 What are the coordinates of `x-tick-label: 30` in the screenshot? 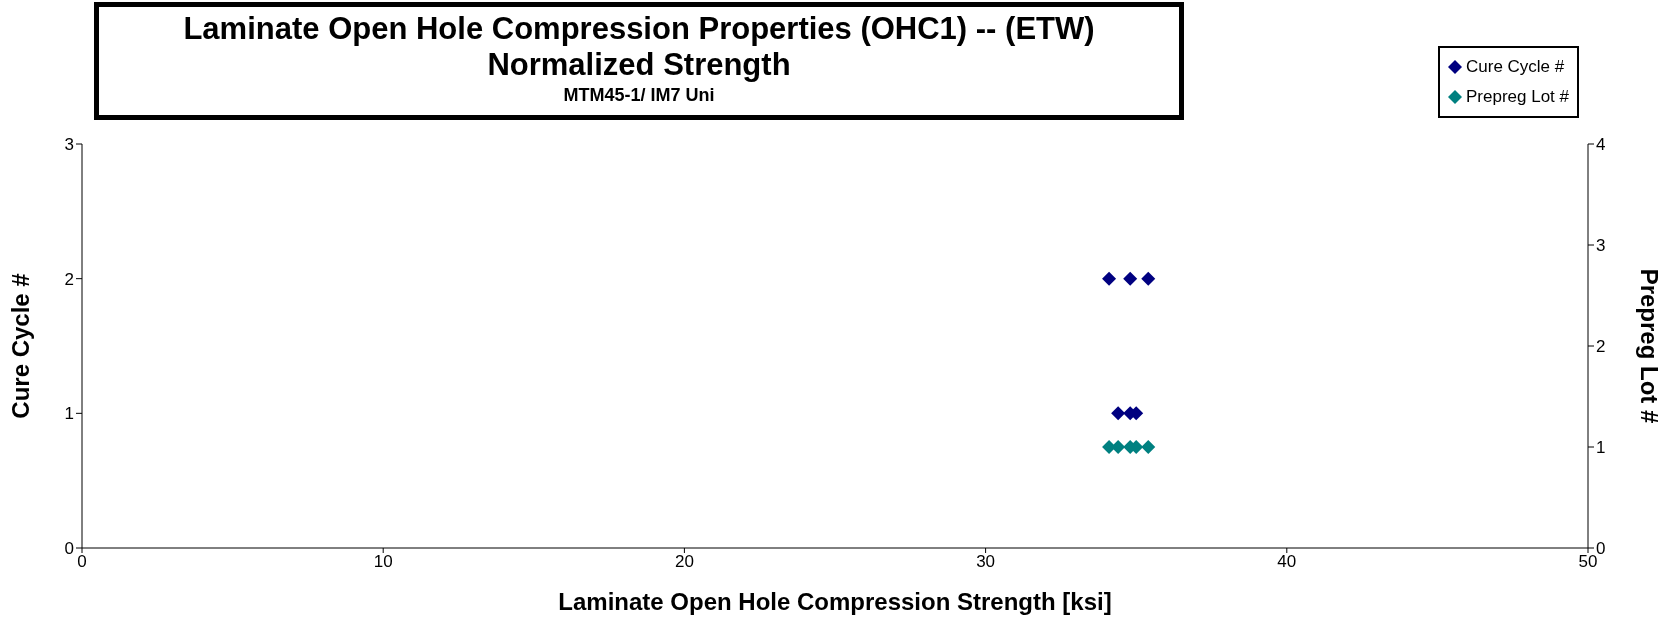 It's located at (986, 562).